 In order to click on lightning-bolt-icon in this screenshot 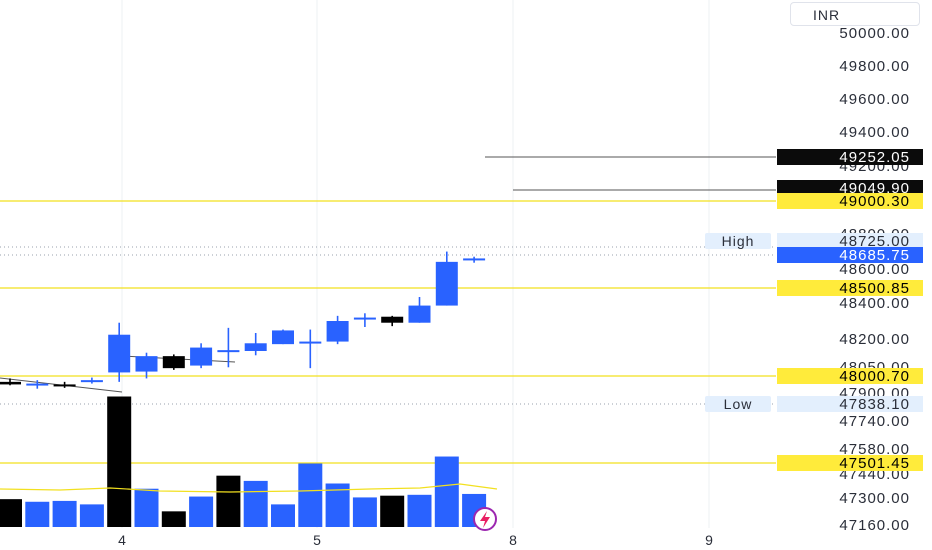, I will do `click(485, 519)`.